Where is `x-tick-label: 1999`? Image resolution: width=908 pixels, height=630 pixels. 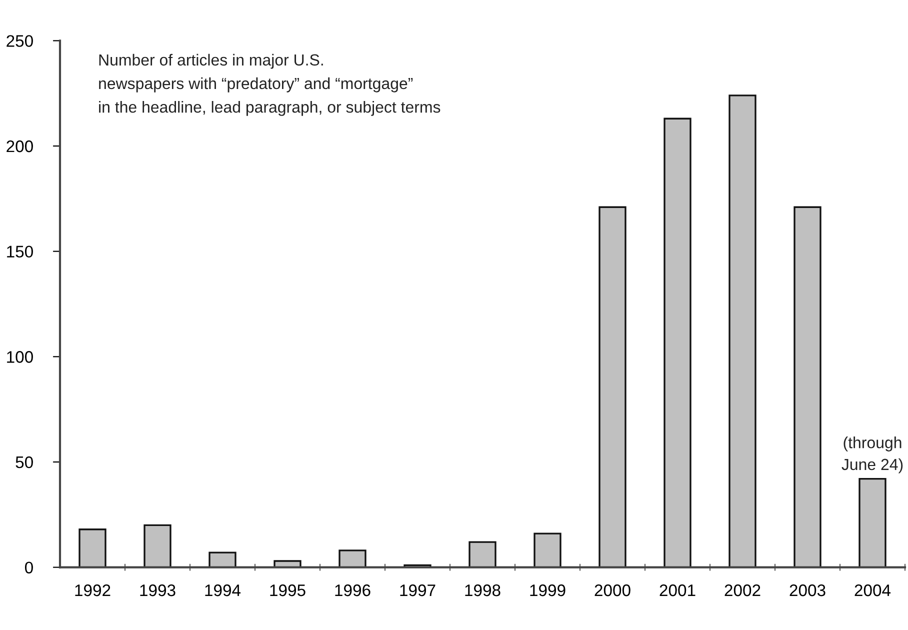 x-tick-label: 1999 is located at coordinates (548, 590).